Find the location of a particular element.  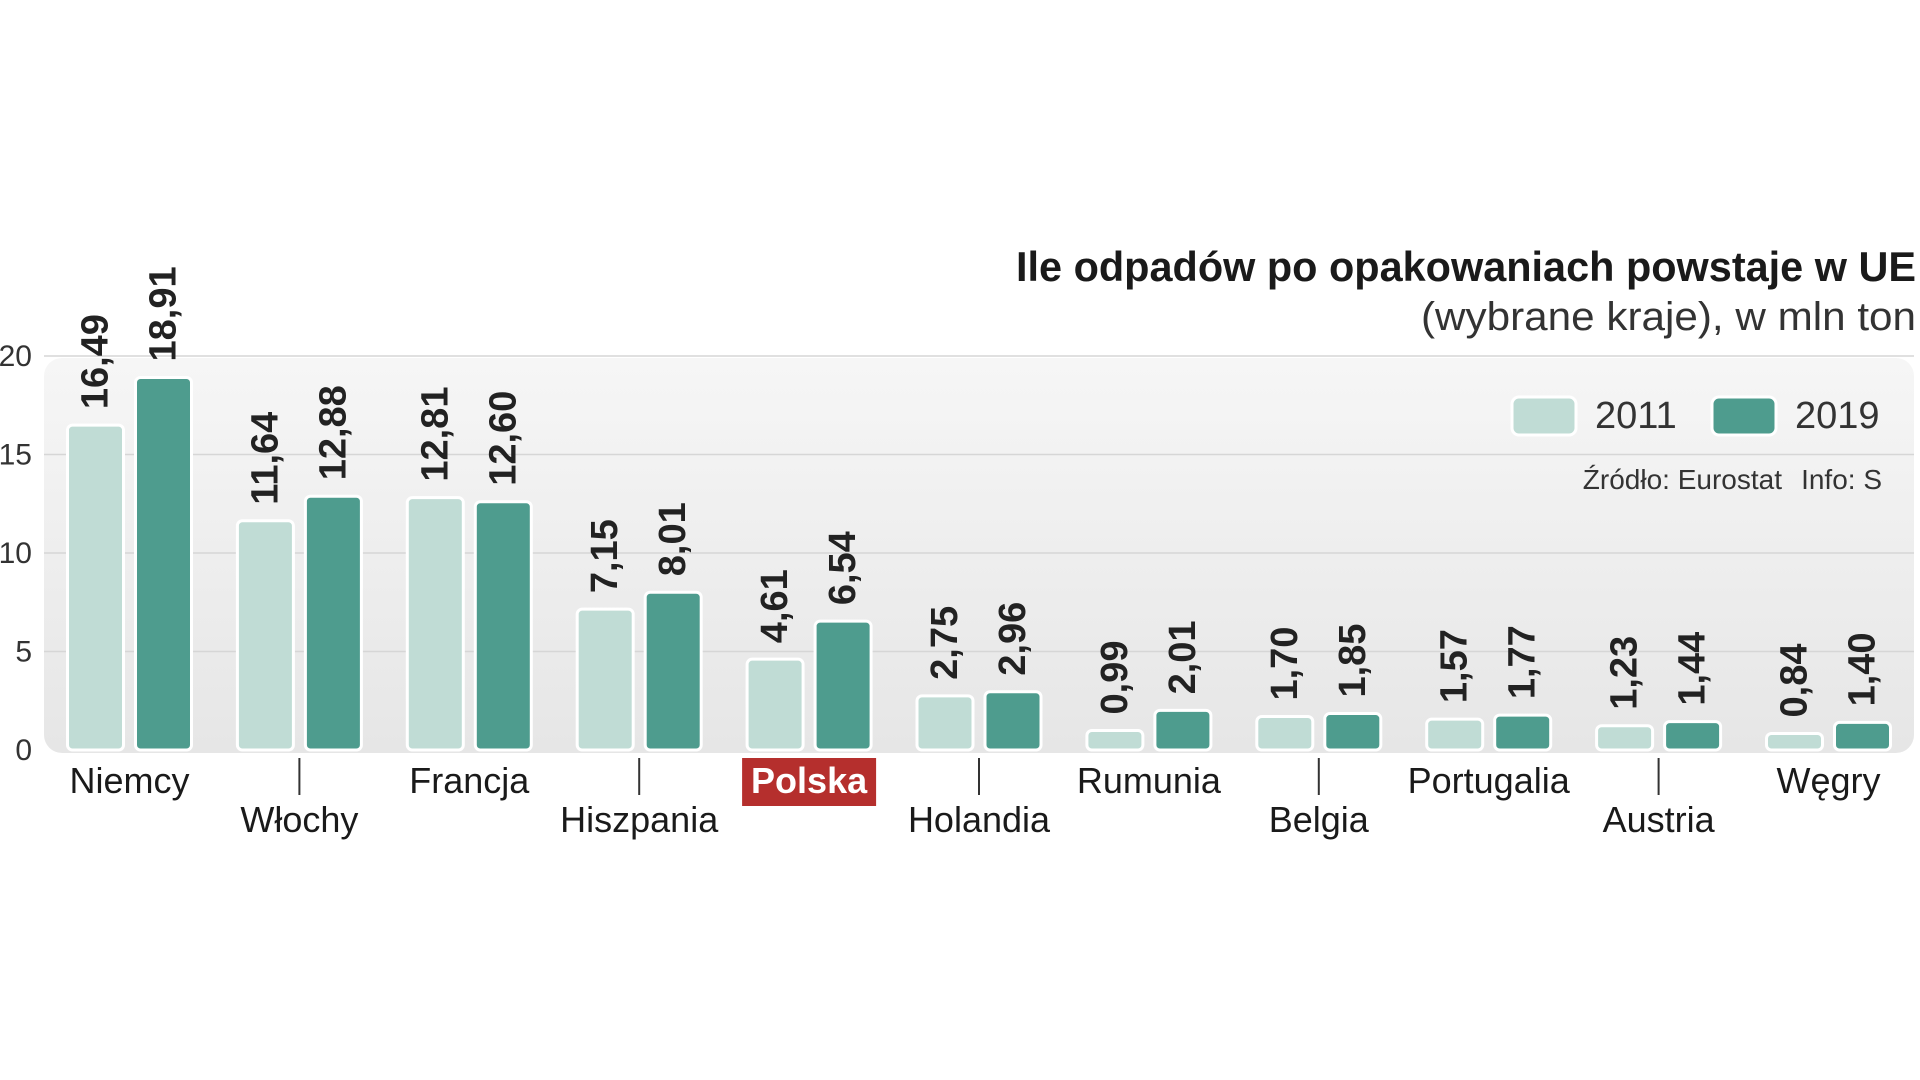

value-label: 0,99 is located at coordinates (1115, 678).